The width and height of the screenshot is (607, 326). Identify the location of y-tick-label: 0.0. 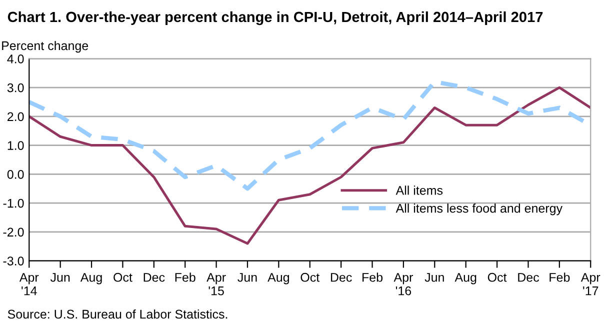
(15, 174).